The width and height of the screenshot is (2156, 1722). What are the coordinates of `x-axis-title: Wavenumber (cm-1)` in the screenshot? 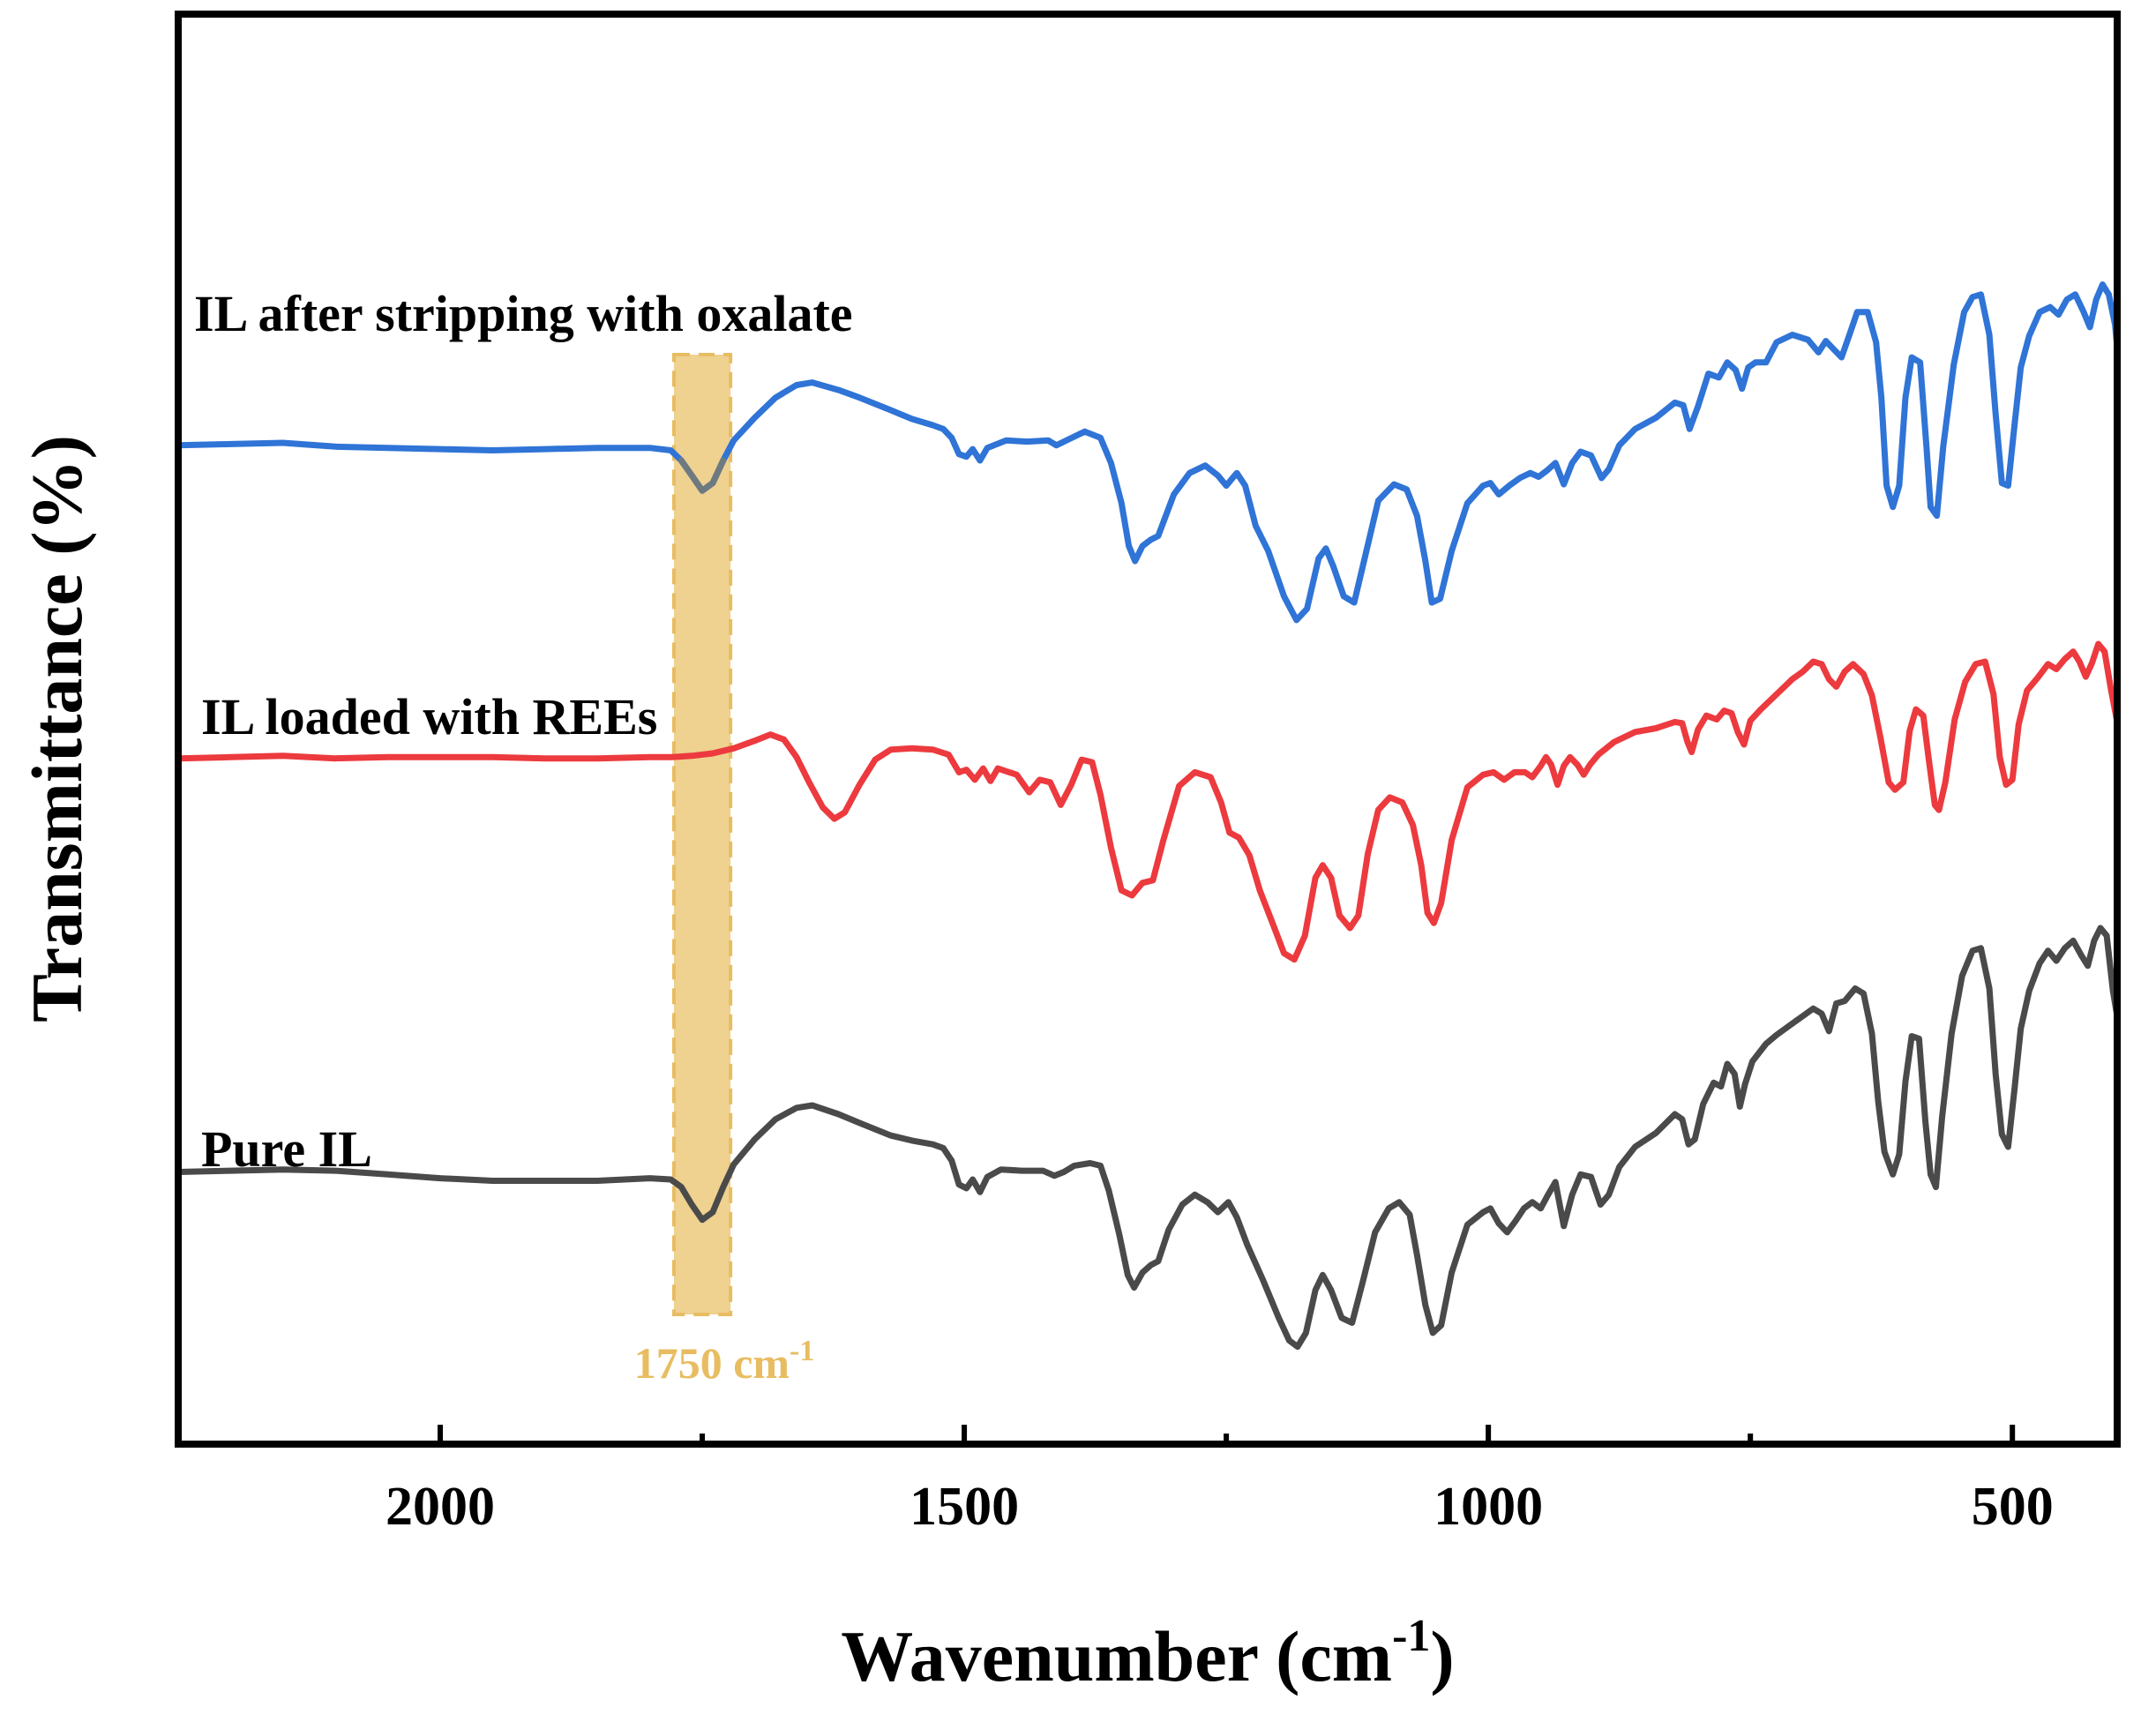 It's located at (1147, 1654).